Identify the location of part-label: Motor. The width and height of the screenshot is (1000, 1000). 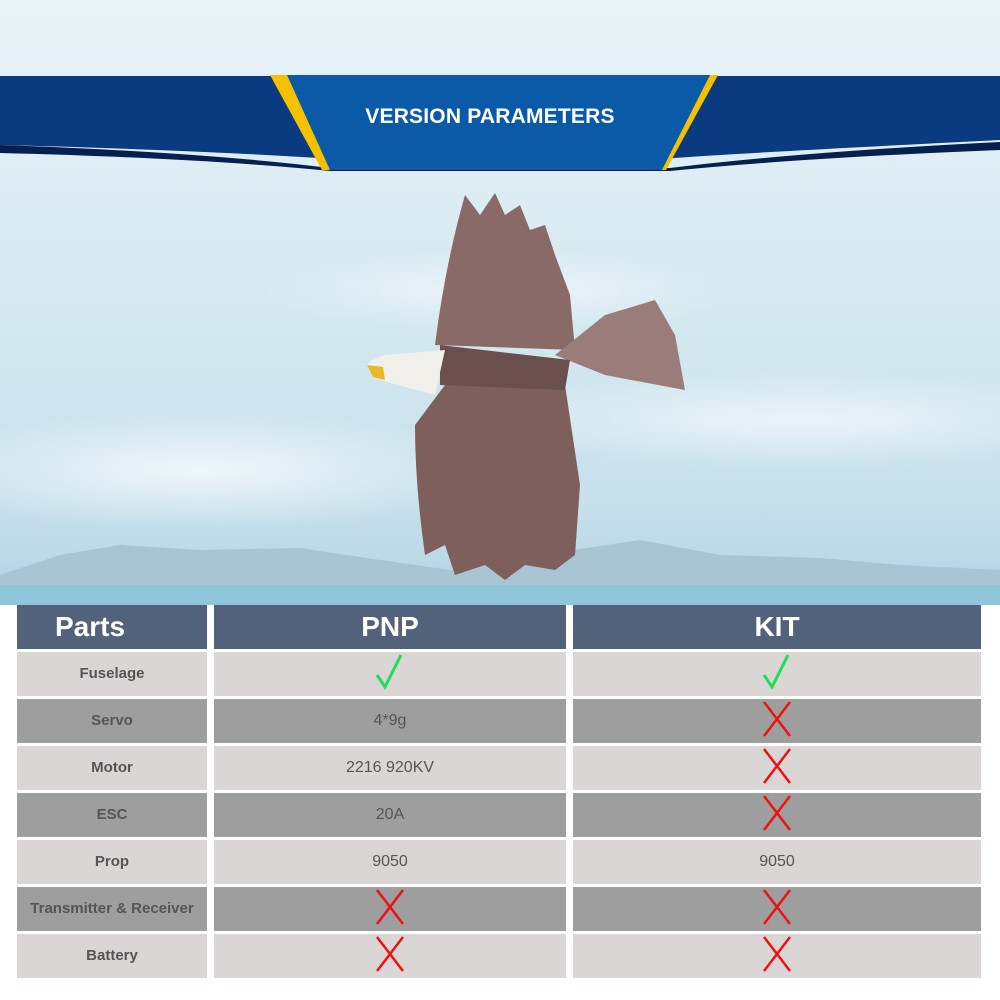
(112, 767).